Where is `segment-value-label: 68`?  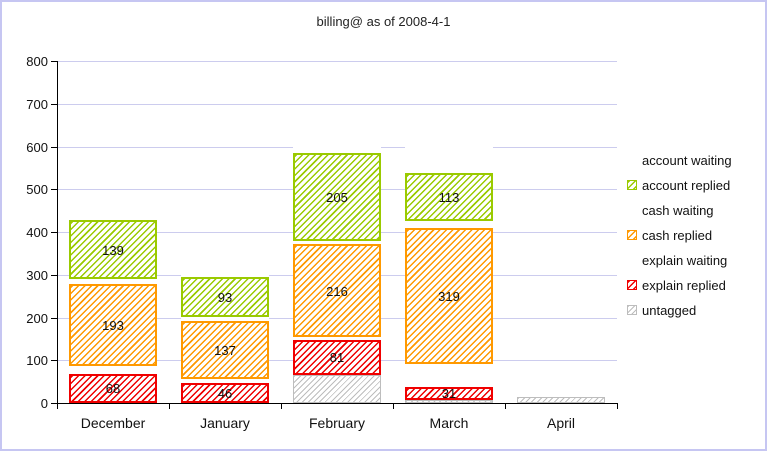 segment-value-label: 68 is located at coordinates (113, 389).